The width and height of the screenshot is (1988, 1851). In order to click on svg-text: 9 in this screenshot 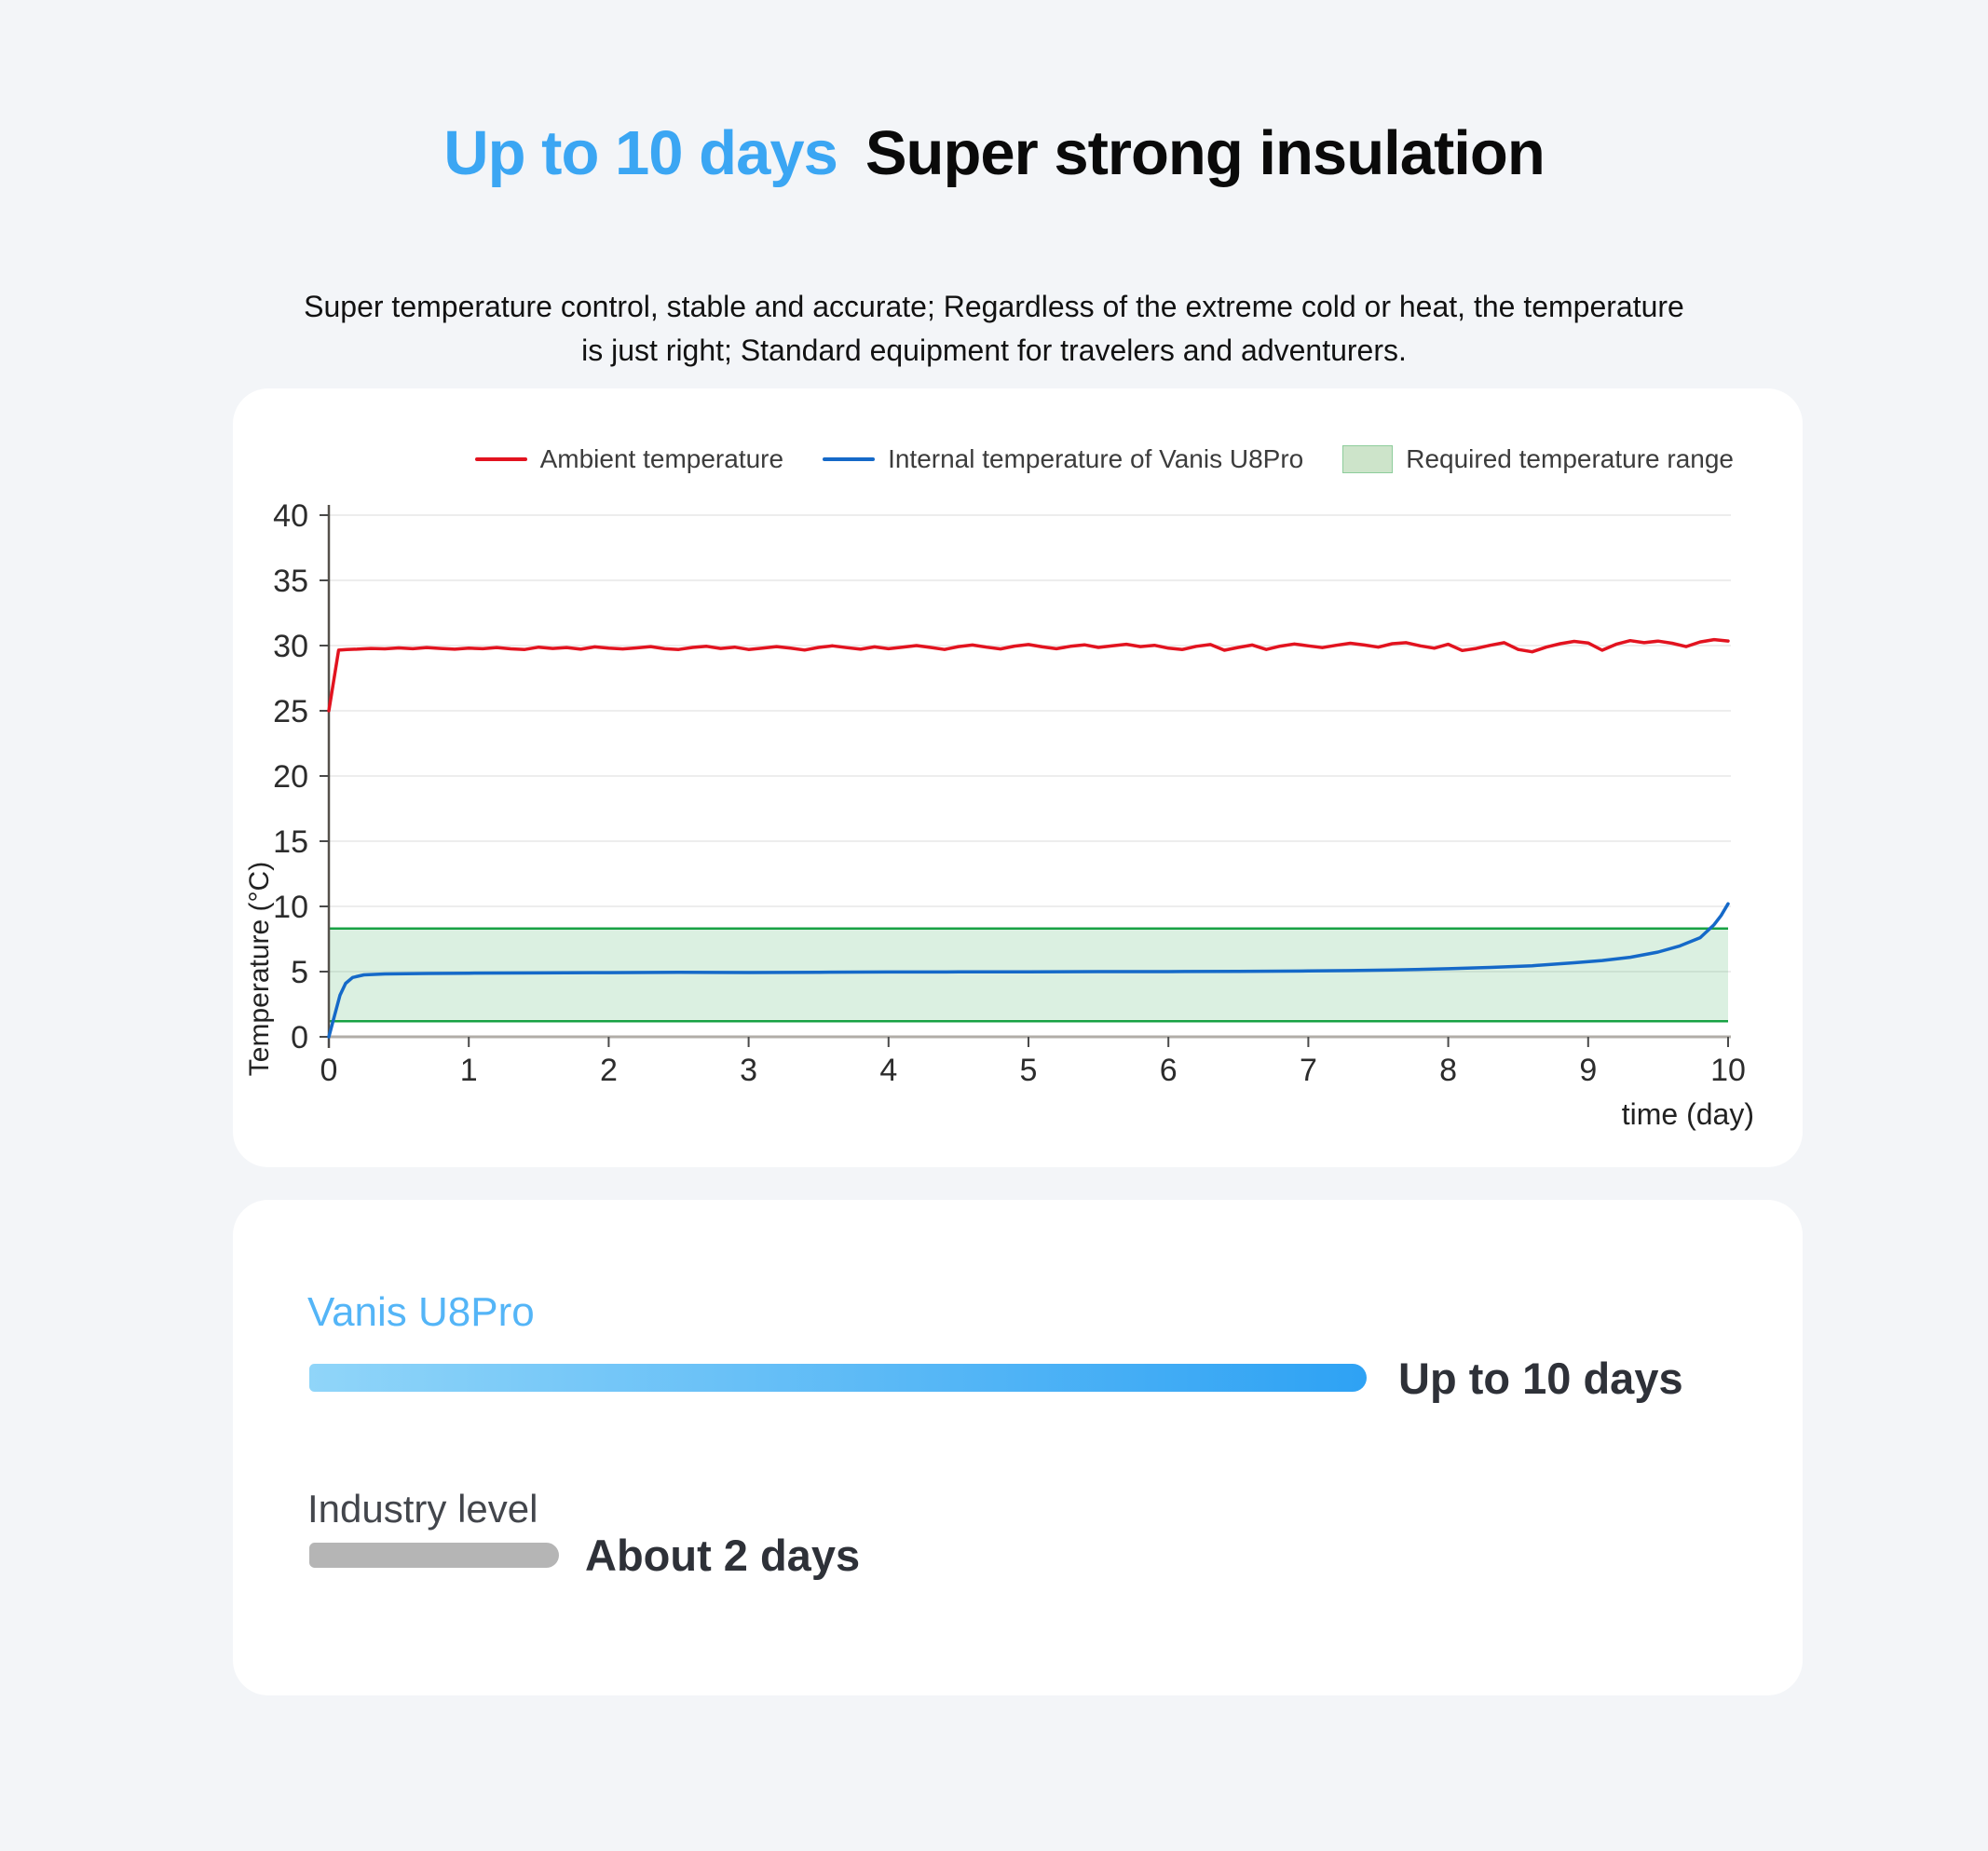, I will do `click(1588, 1070)`.